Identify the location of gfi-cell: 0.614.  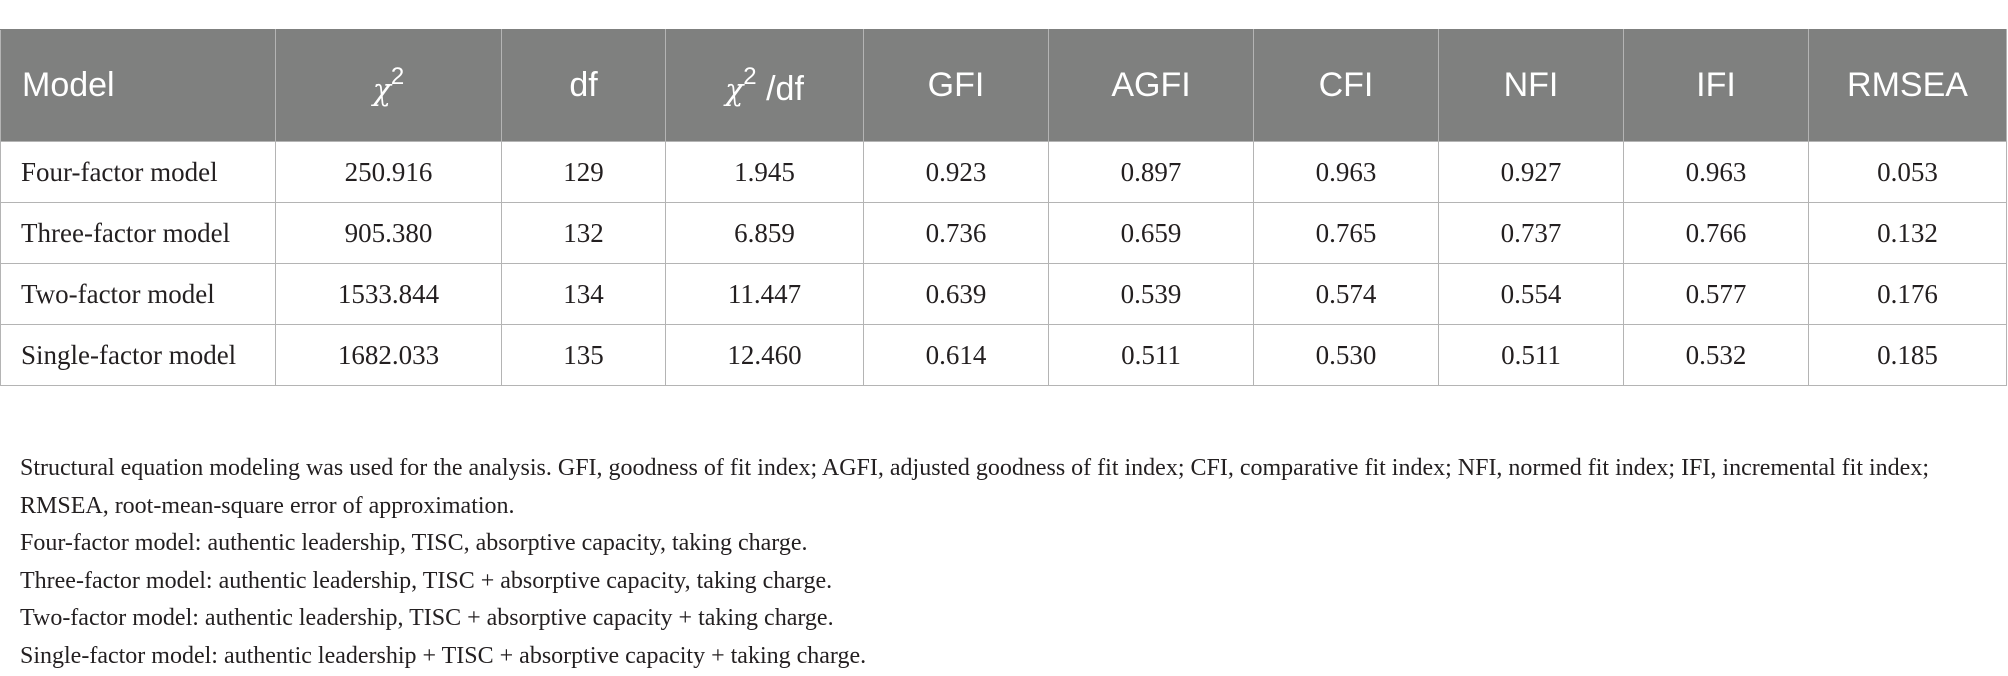
(956, 355).